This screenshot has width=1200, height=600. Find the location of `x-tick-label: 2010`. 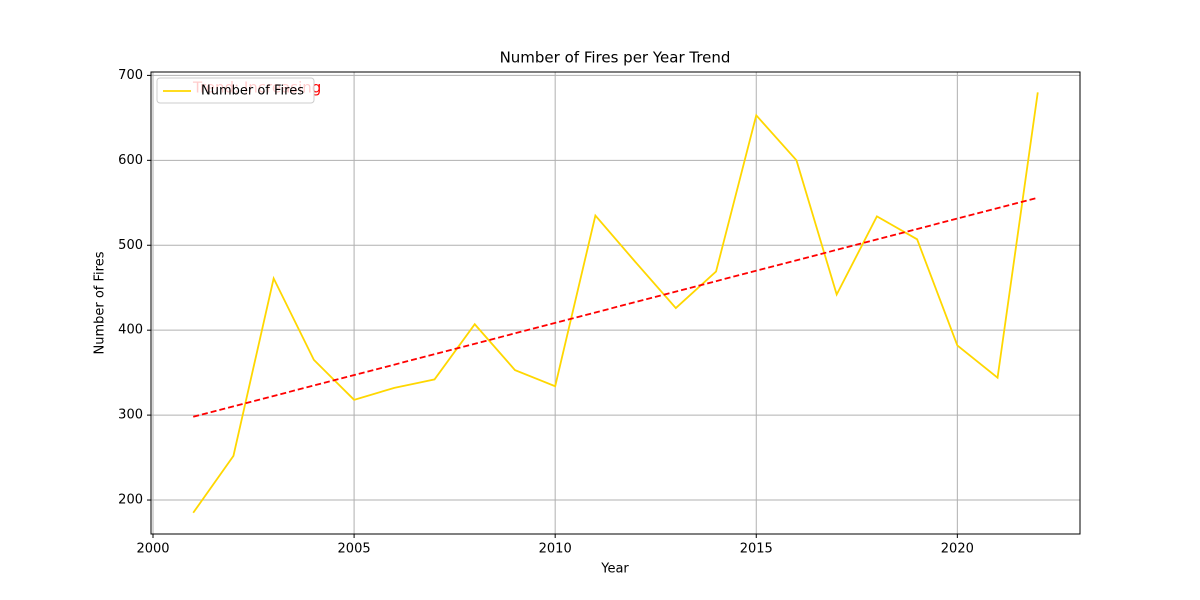

x-tick-label: 2010 is located at coordinates (555, 549).